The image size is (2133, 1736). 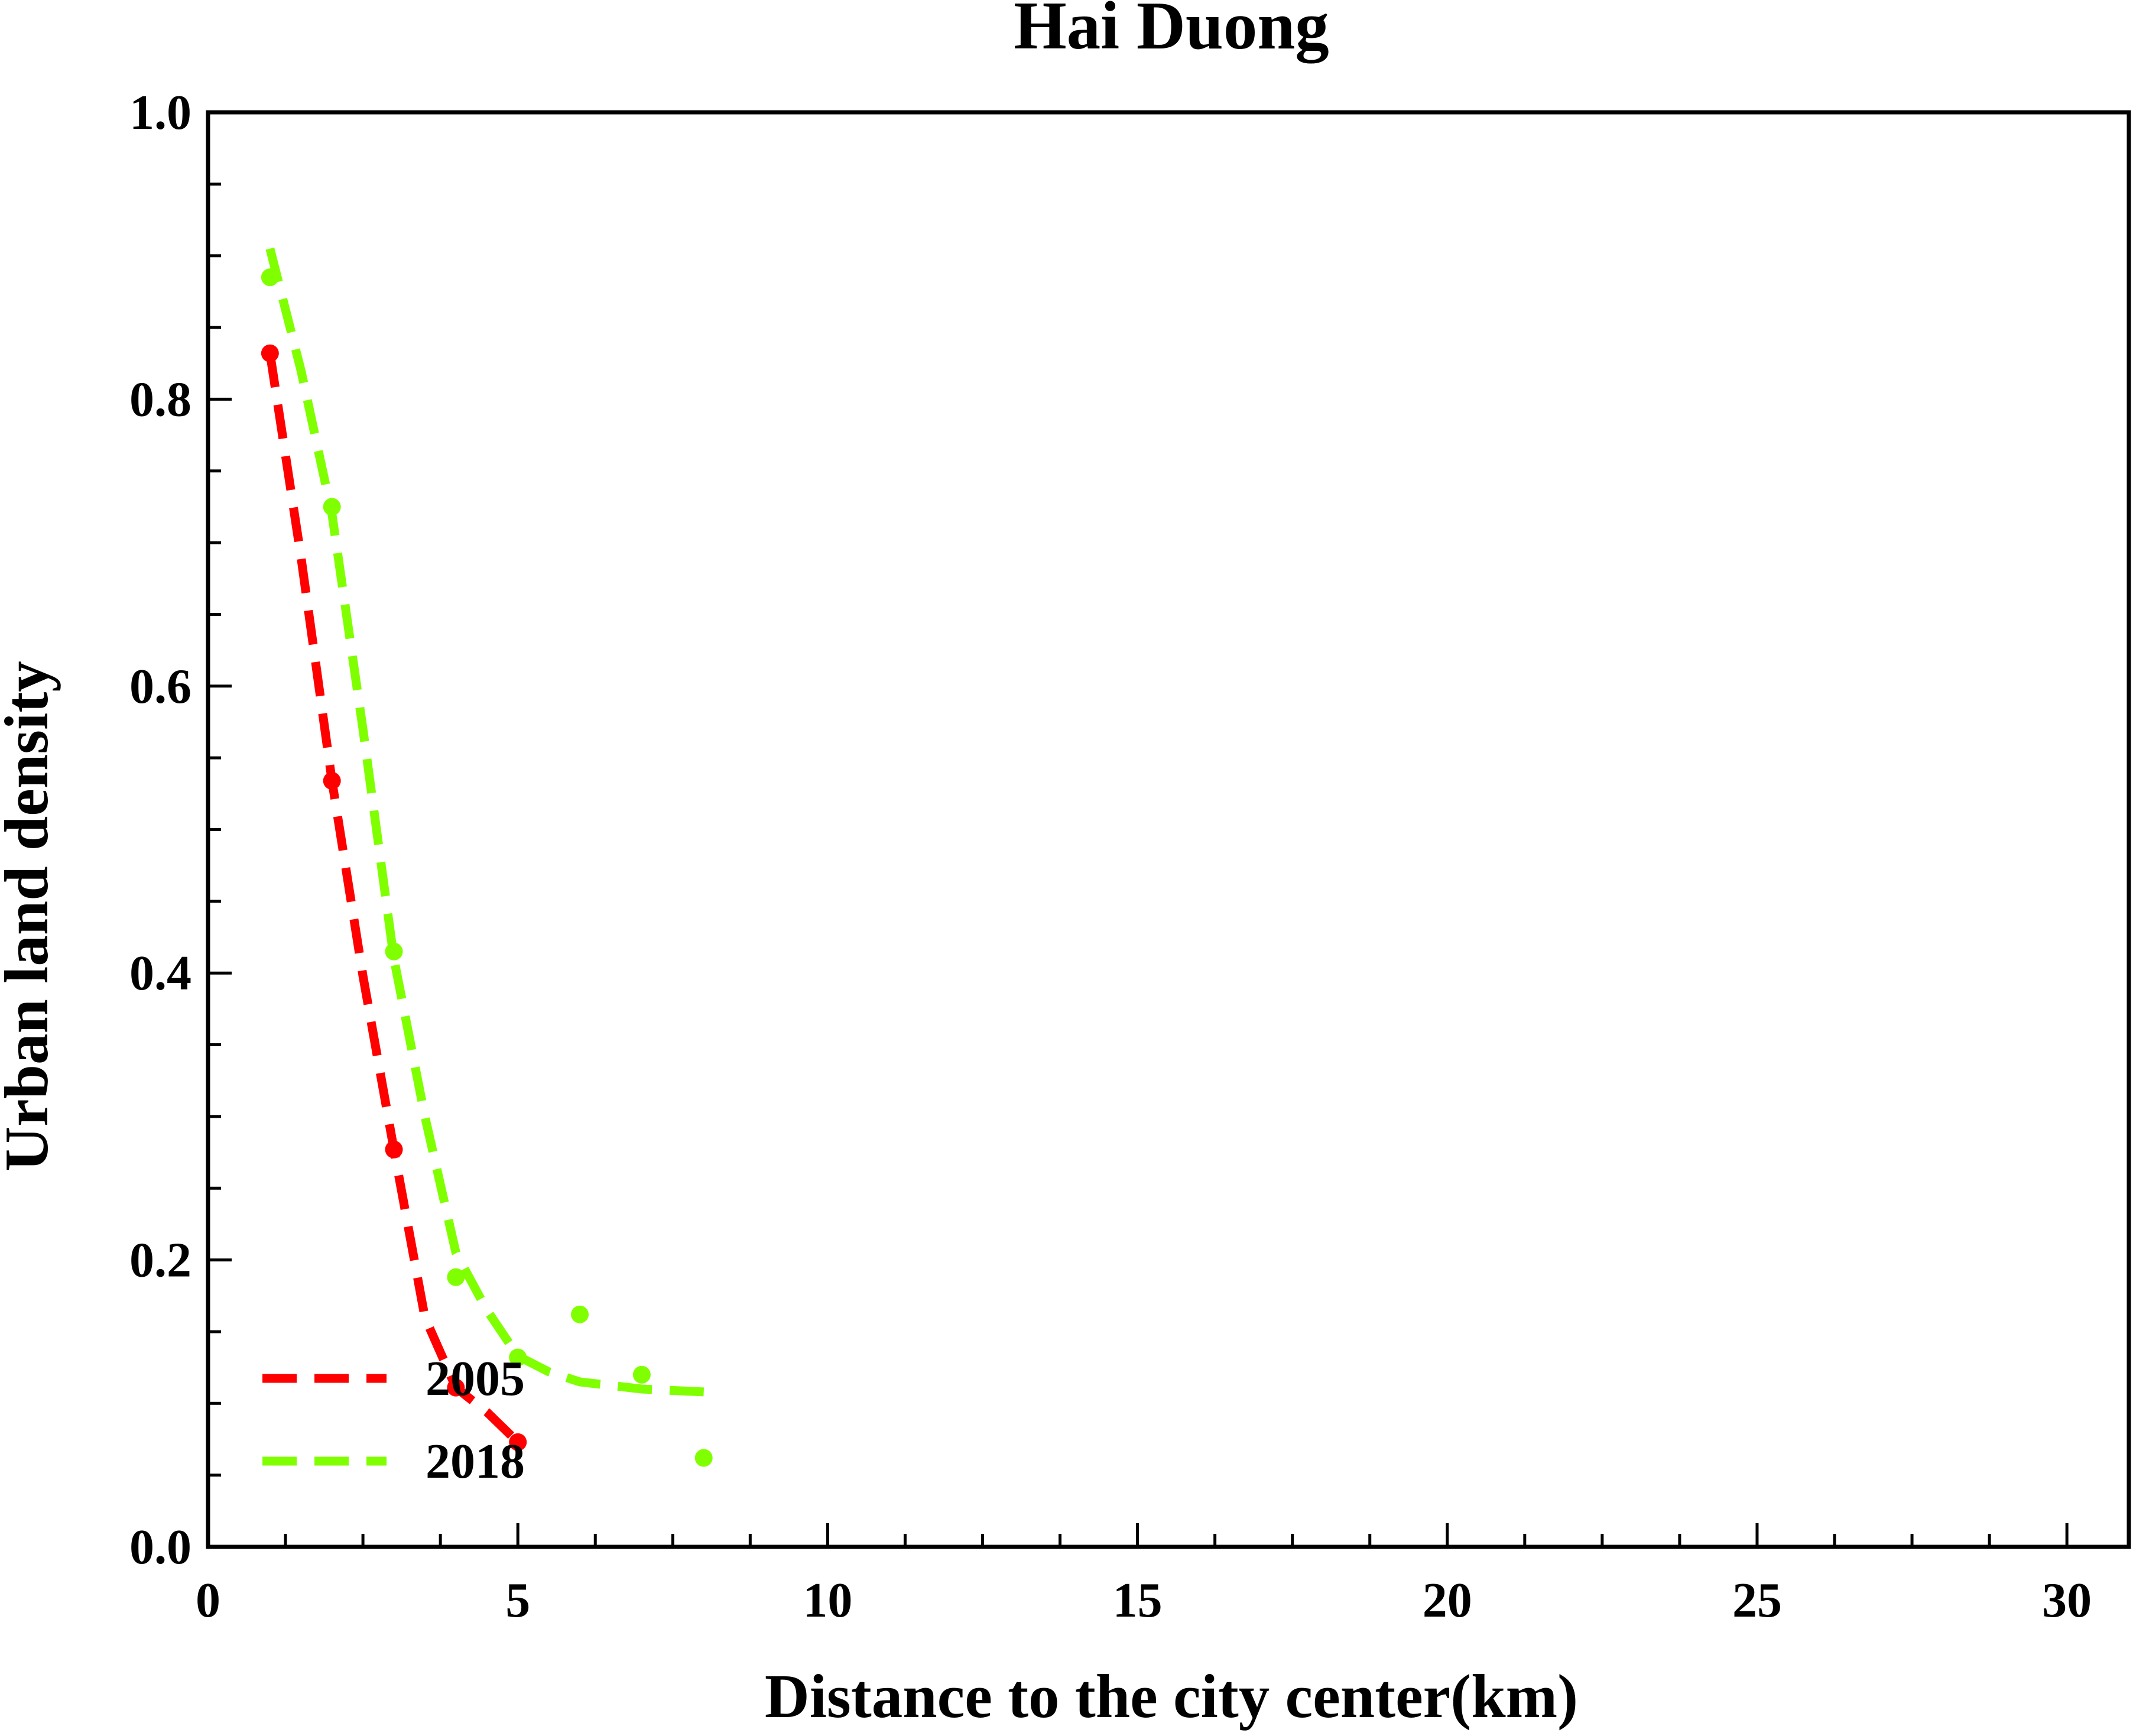 What do you see at coordinates (160, 1260) in the screenshot?
I see `y-tick-label: 0.2` at bounding box center [160, 1260].